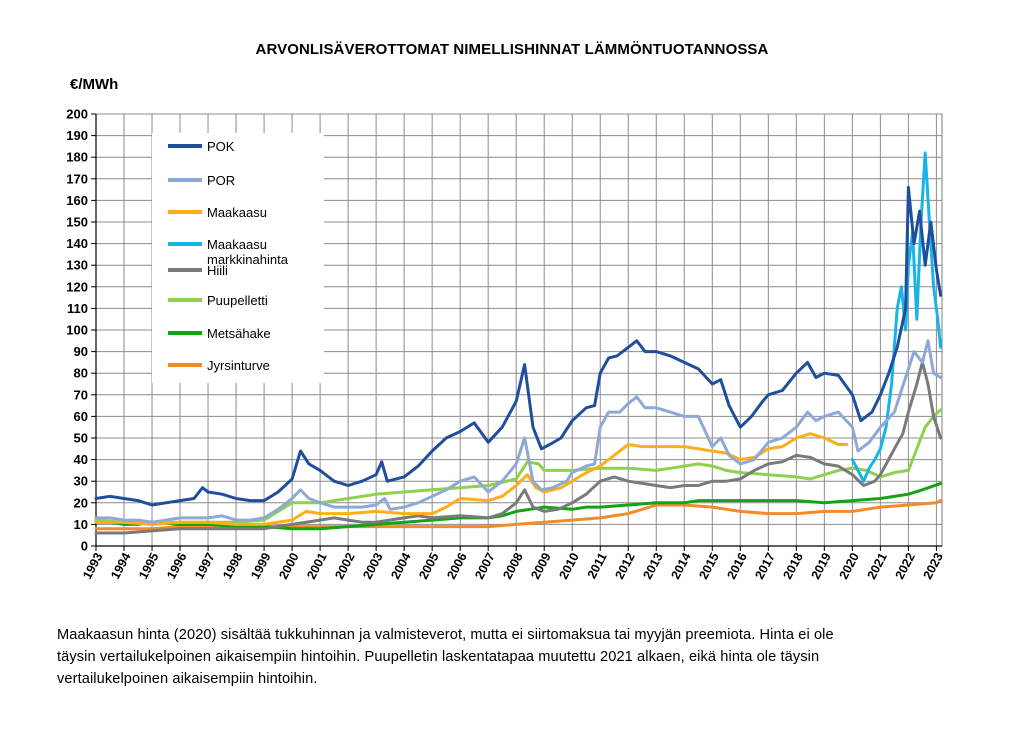 The image size is (1024, 756). What do you see at coordinates (81, 481) in the screenshot?
I see `y-tick-label: 30` at bounding box center [81, 481].